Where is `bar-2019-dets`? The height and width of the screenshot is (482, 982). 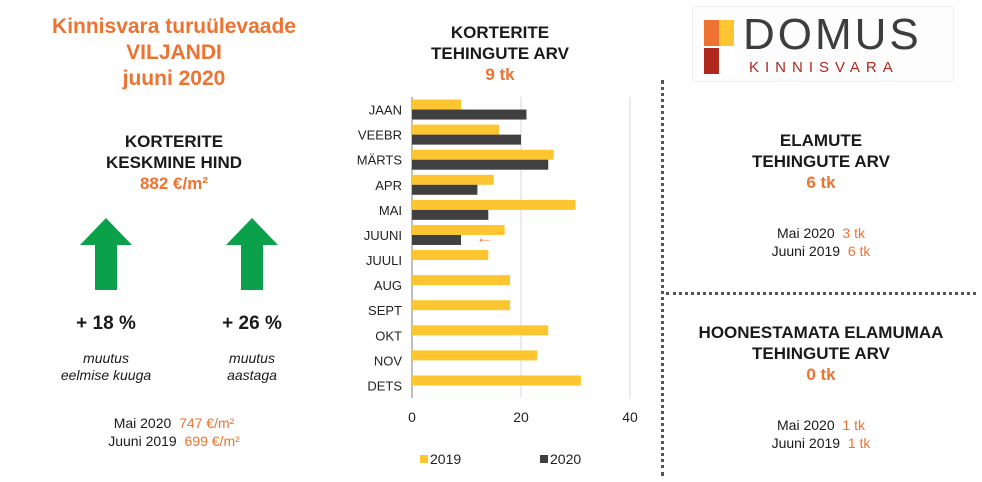 bar-2019-dets is located at coordinates (496, 380).